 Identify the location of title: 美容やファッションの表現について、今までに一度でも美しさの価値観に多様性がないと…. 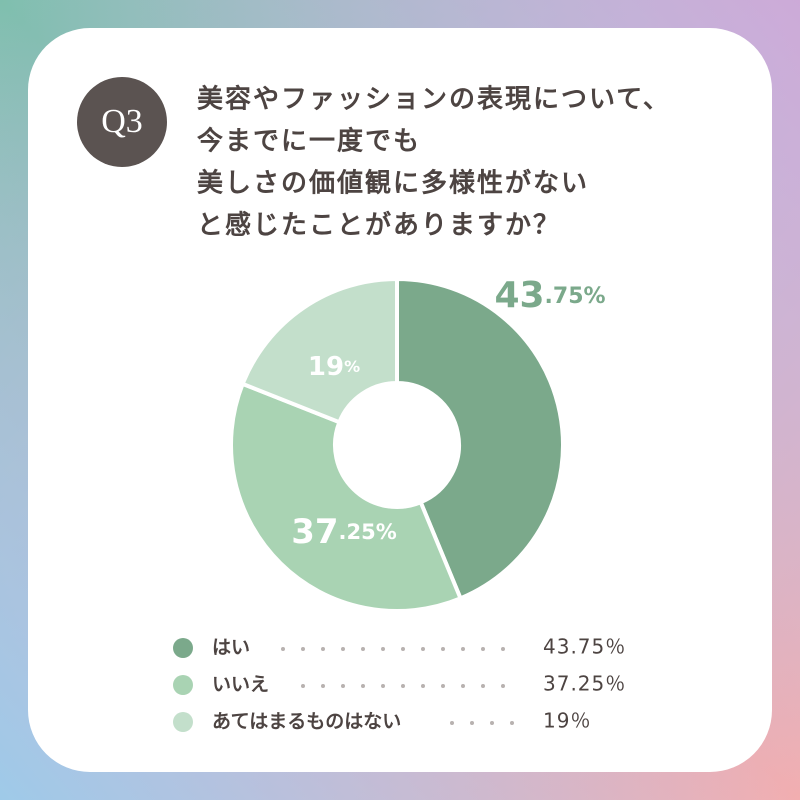
(434, 162).